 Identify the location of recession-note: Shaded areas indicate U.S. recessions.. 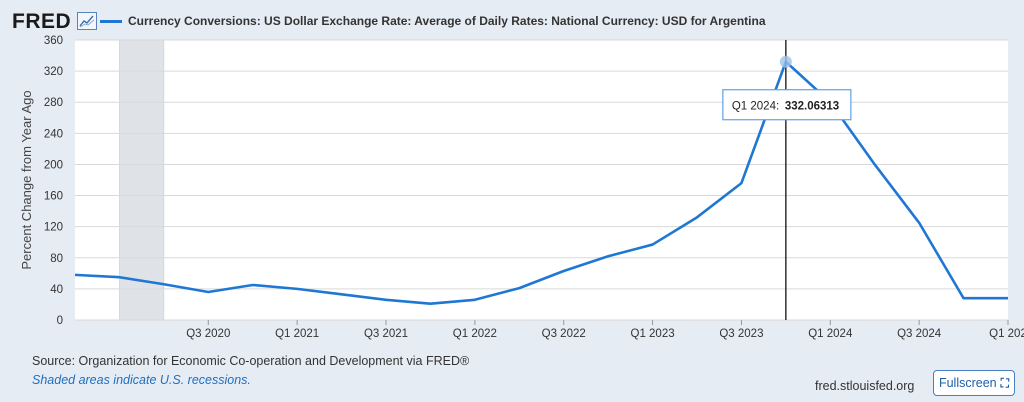
(141, 380).